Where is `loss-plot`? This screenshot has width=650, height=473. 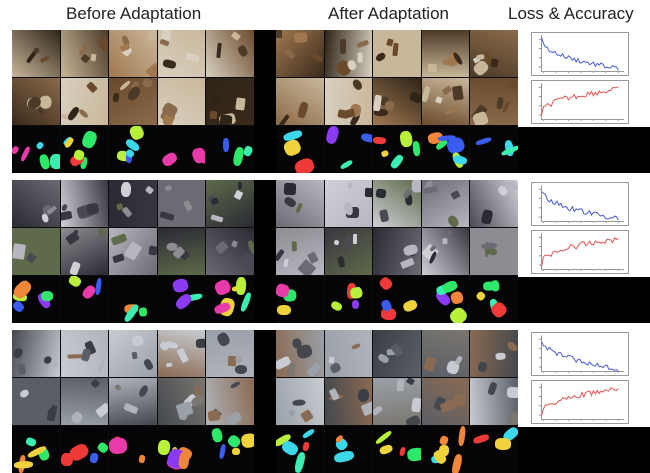
loss-plot is located at coordinates (580, 204).